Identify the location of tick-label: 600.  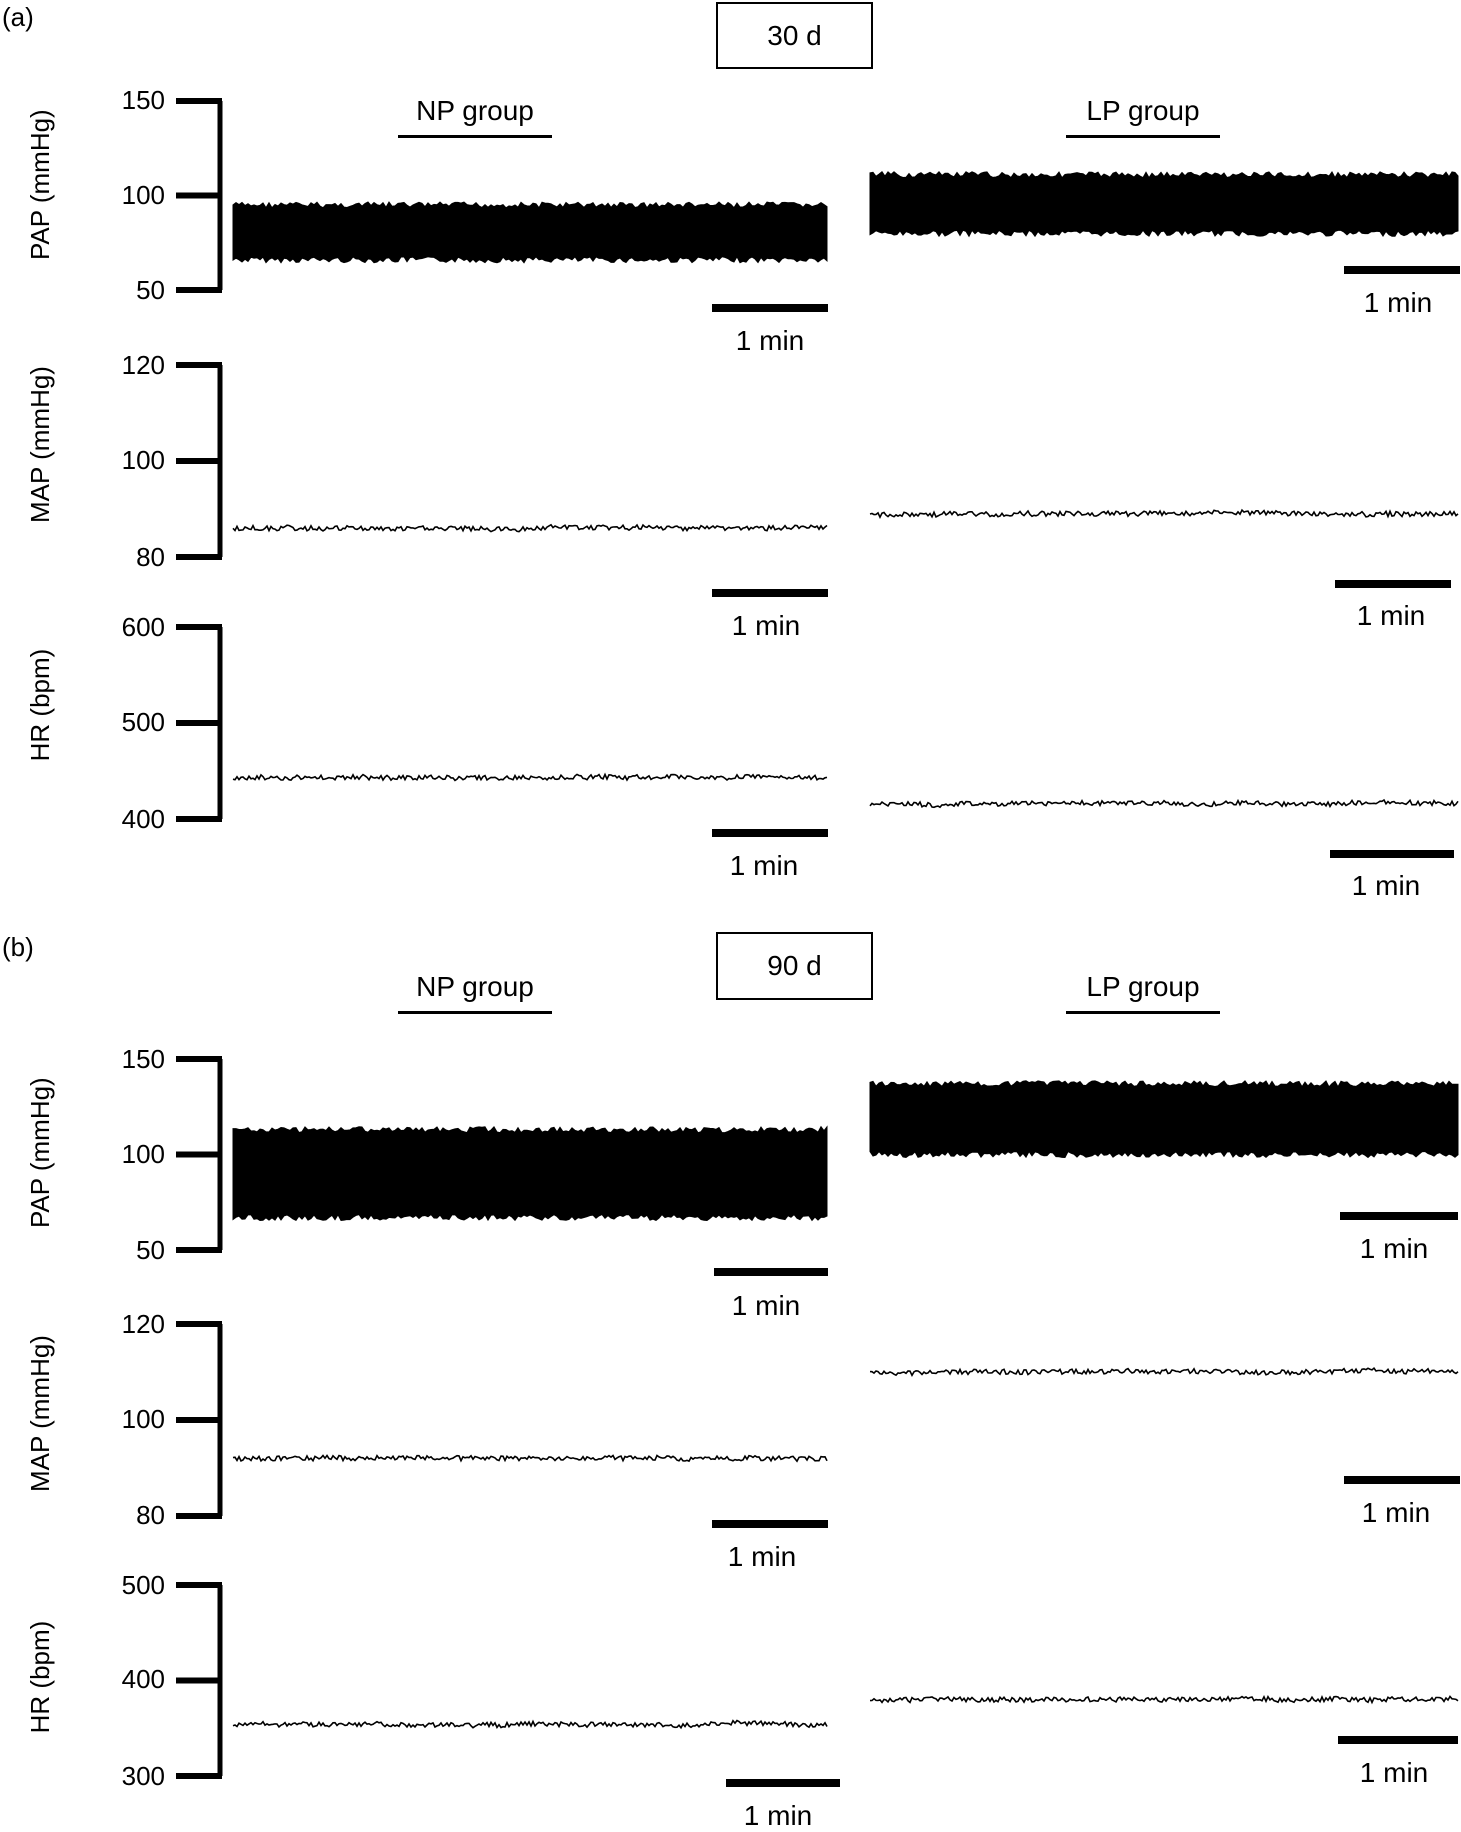
(143, 627).